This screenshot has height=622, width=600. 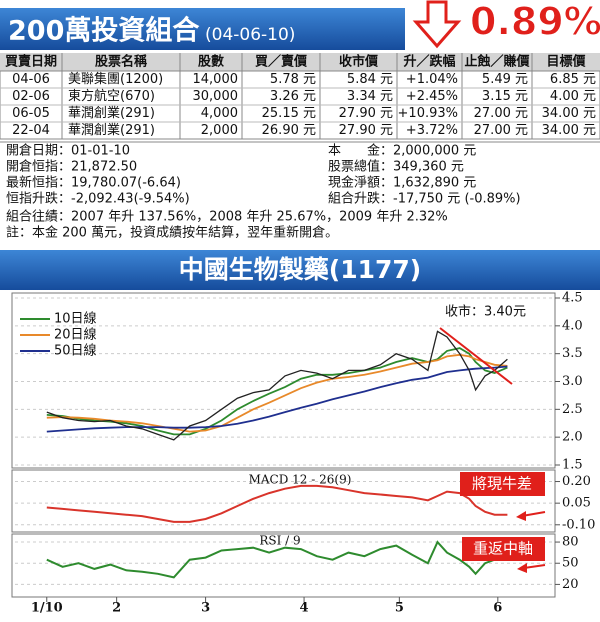 What do you see at coordinates (570, 542) in the screenshot?
I see `y-tick-label: 80` at bounding box center [570, 542].